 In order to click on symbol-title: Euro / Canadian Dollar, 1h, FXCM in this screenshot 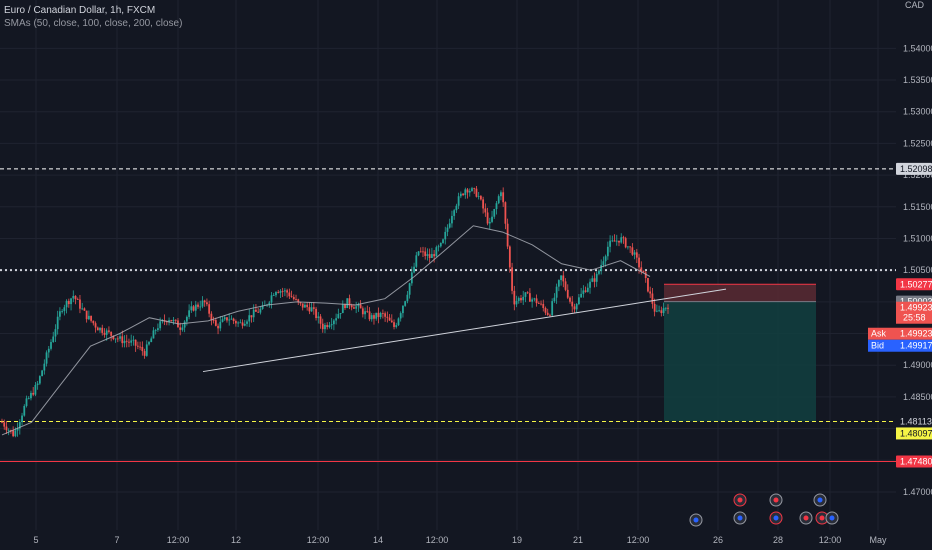, I will do `click(80, 10)`.